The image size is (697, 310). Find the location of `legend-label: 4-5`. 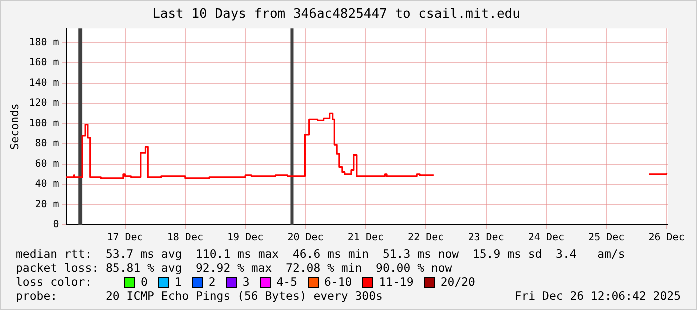

legend-label: 4-5 is located at coordinates (287, 282).